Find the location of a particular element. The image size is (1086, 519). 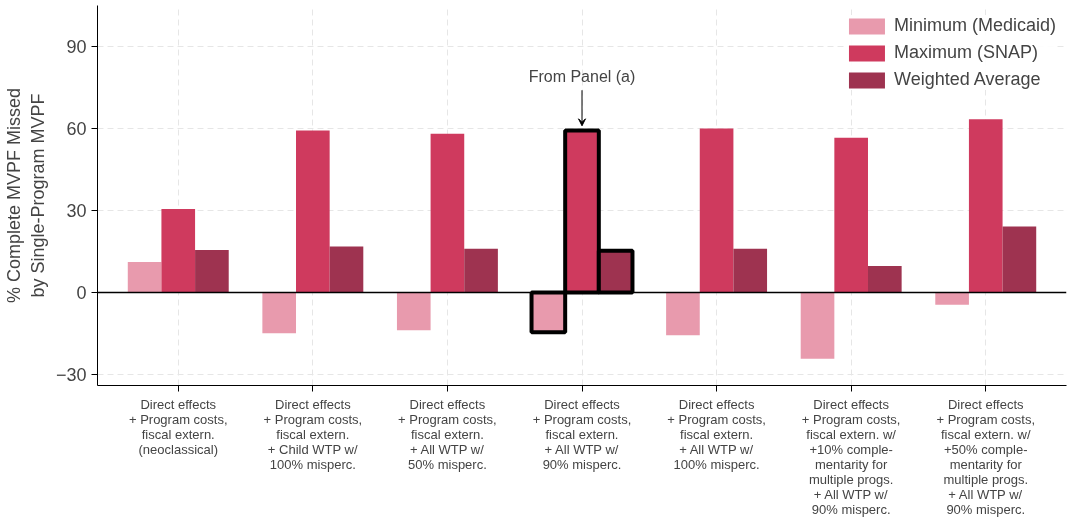

y-axis-title: % Complete MVPF Missed by Single-Program MVPF is located at coordinates (25, 195).